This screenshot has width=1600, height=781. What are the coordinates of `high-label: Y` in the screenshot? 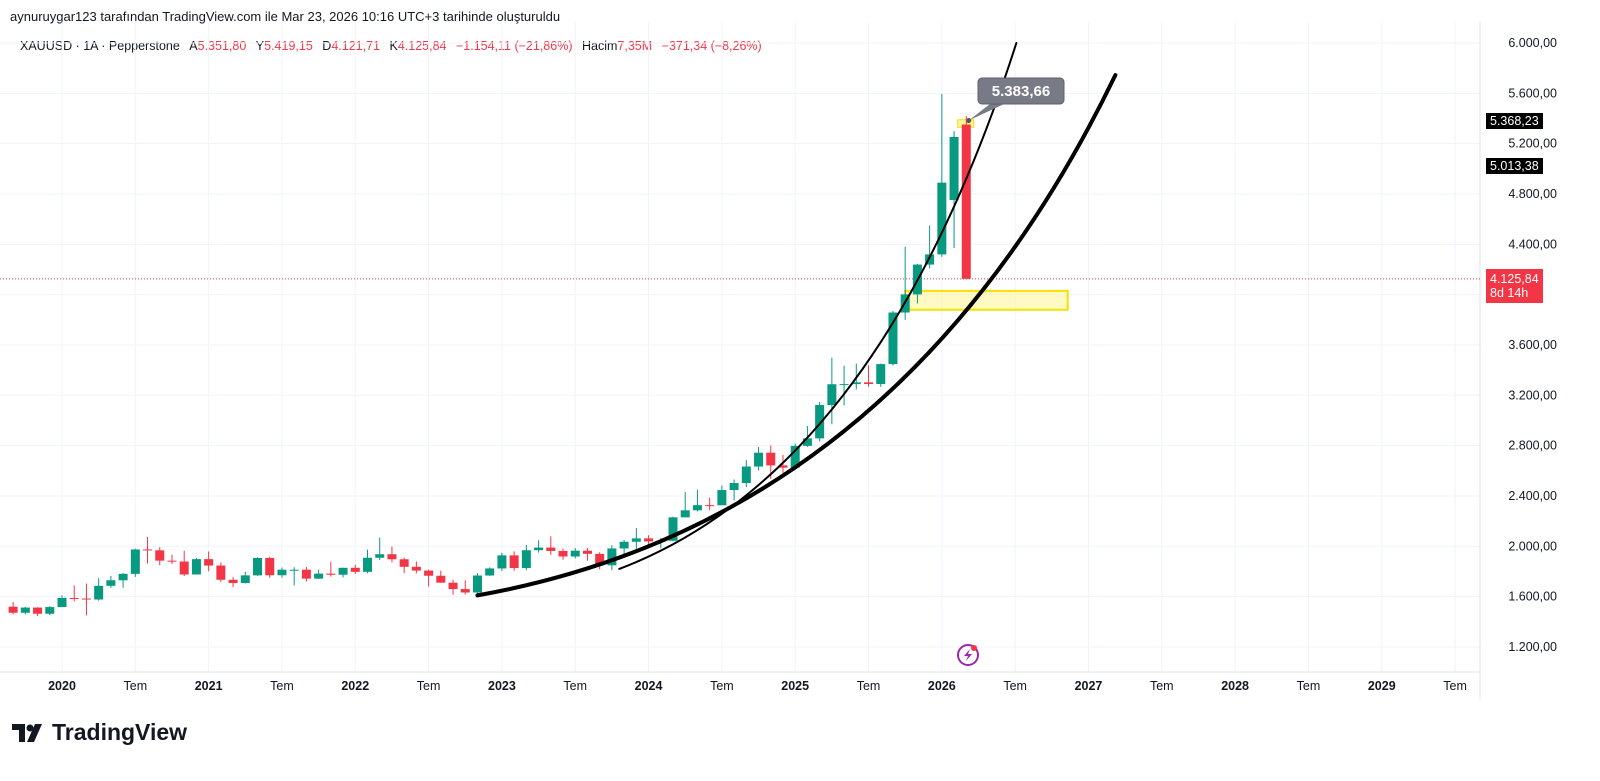 It's located at (260, 46).